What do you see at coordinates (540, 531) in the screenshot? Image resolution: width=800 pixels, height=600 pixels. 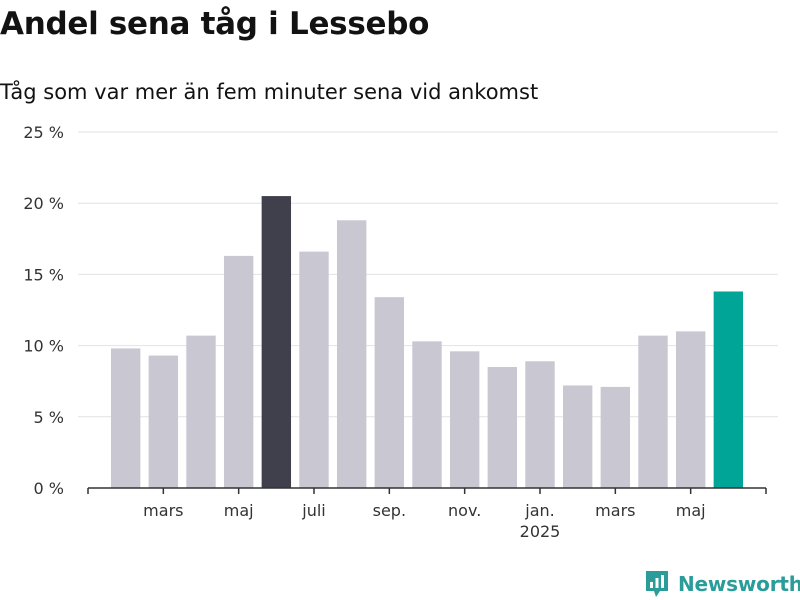 I see `x-tick-year-label: 2025` at bounding box center [540, 531].